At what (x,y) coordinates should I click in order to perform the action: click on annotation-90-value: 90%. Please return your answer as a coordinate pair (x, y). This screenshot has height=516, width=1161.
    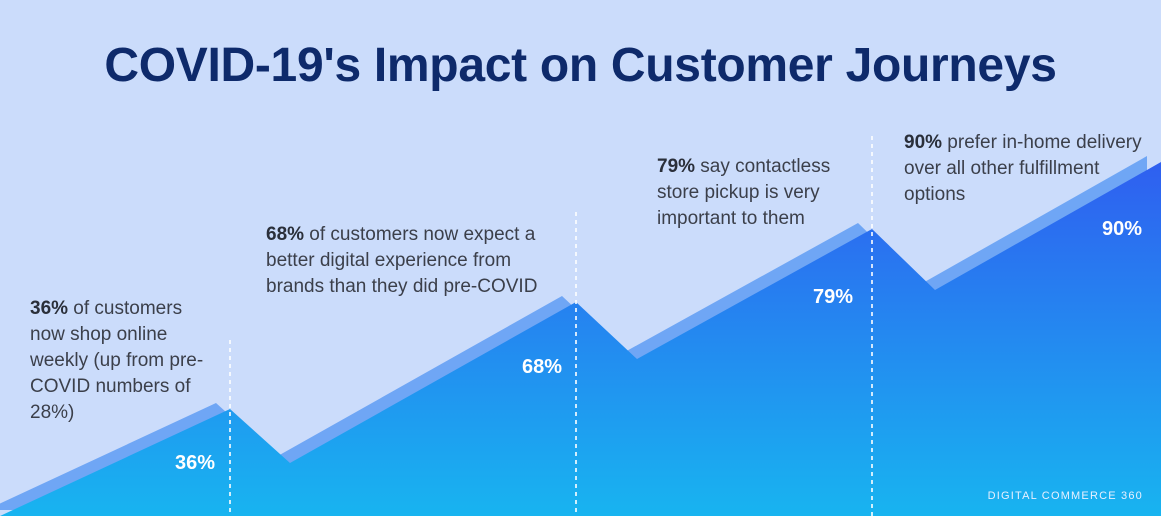
    Looking at the image, I should click on (923, 142).